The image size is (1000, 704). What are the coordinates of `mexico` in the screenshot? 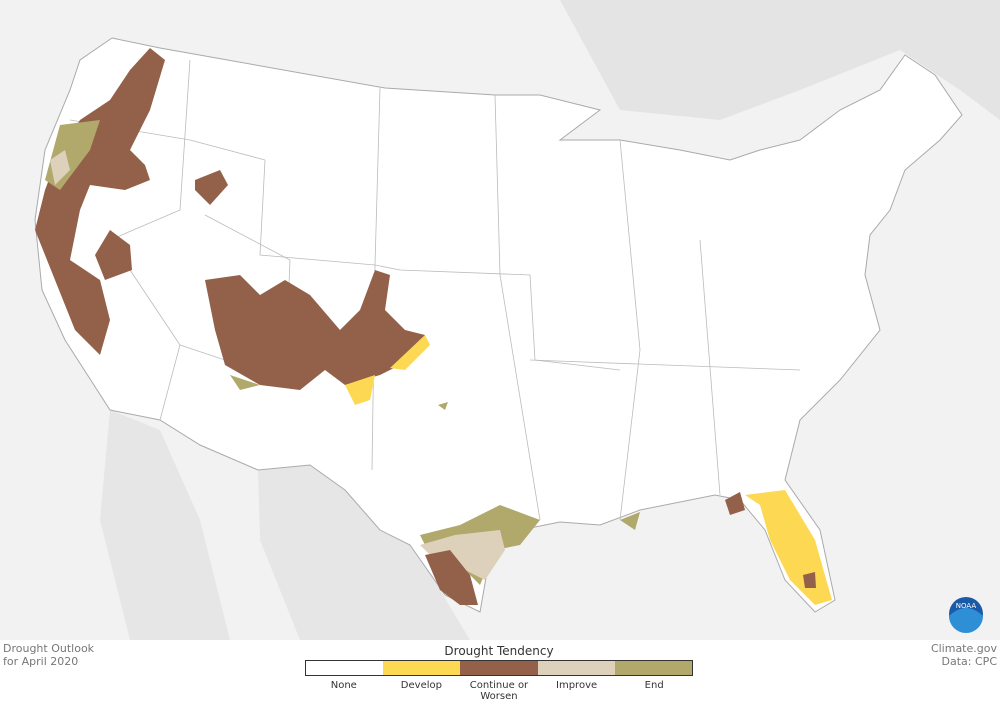 It's located at (364, 552).